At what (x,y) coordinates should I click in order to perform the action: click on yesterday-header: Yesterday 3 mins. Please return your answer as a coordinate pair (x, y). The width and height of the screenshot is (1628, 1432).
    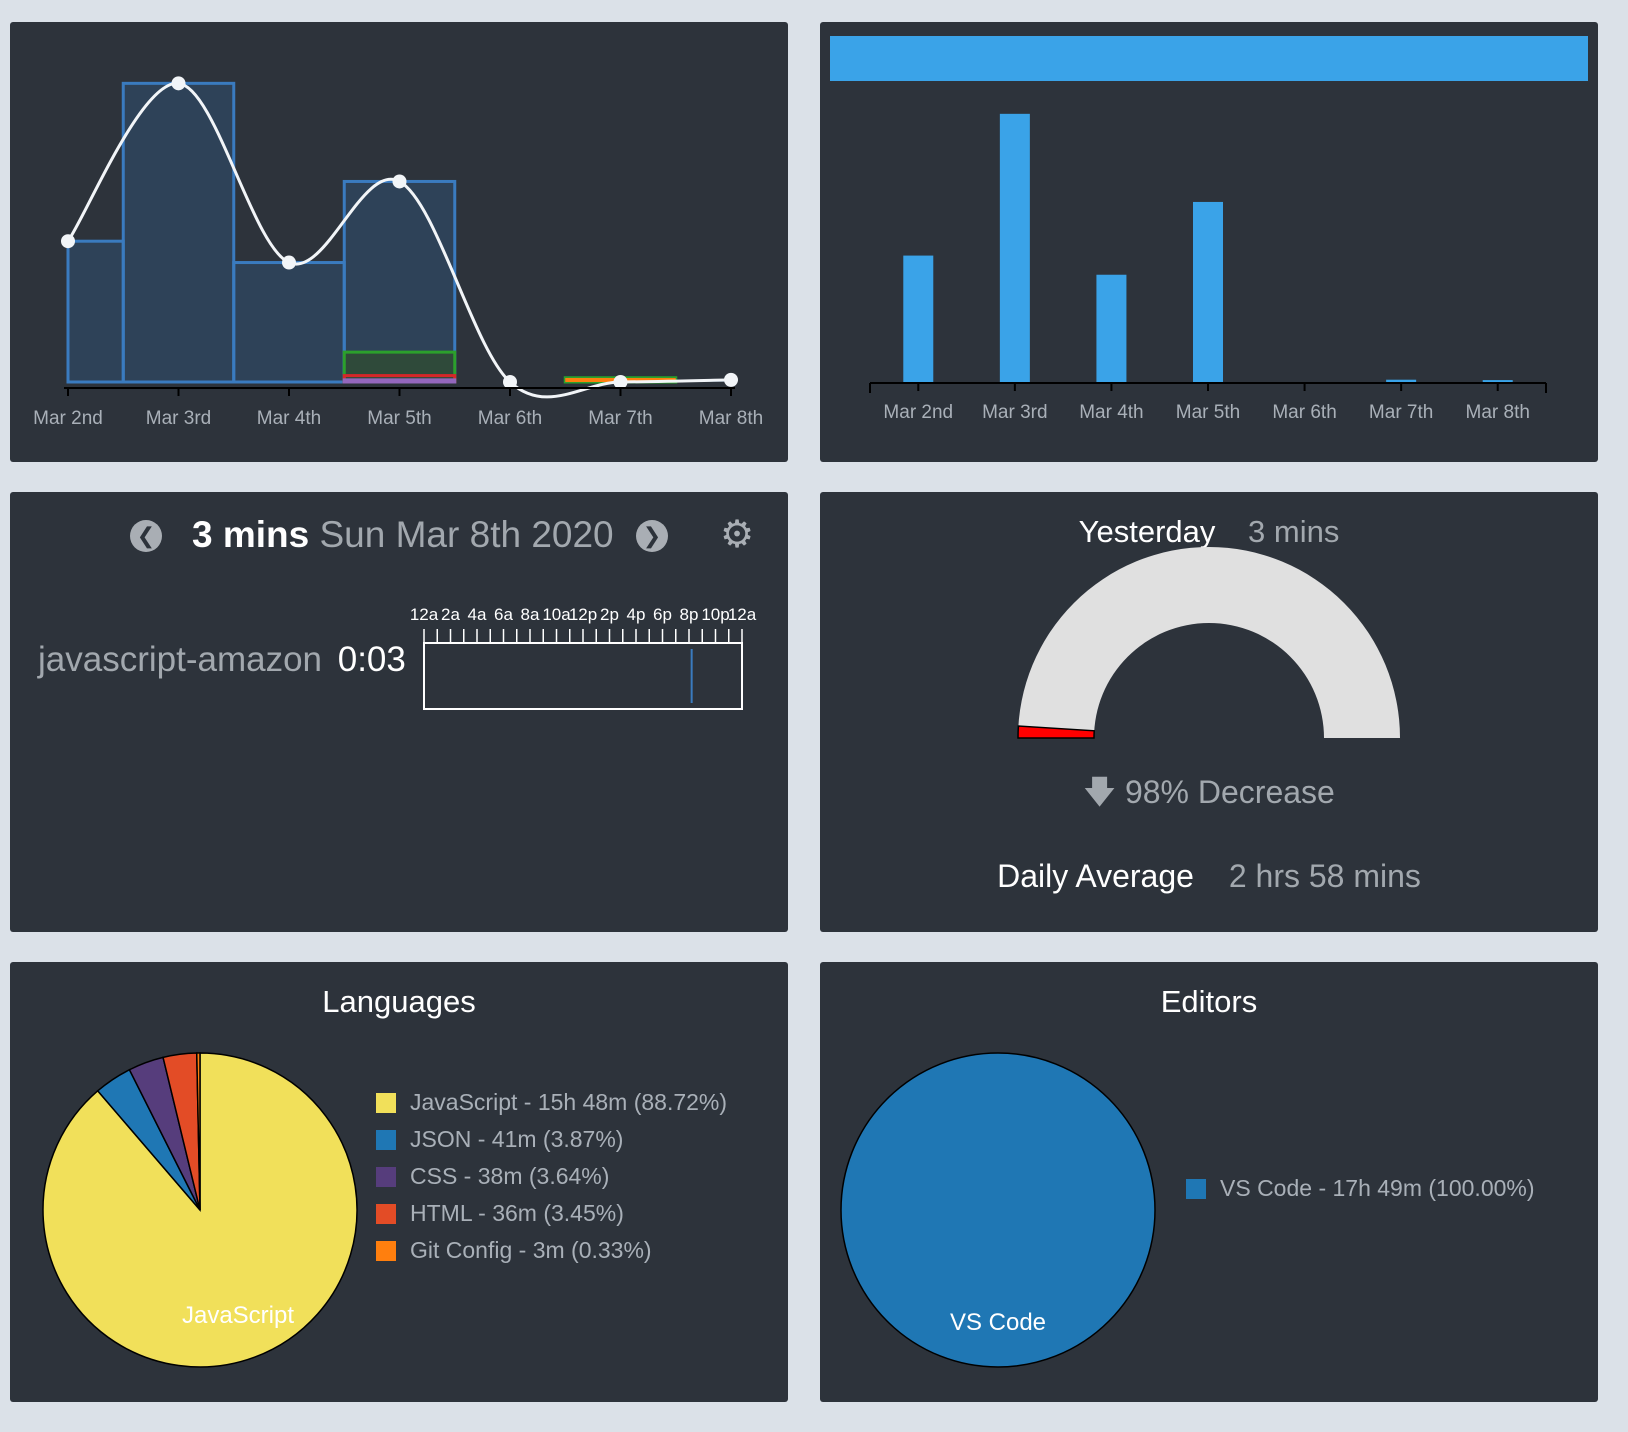
    Looking at the image, I should click on (1209, 532).